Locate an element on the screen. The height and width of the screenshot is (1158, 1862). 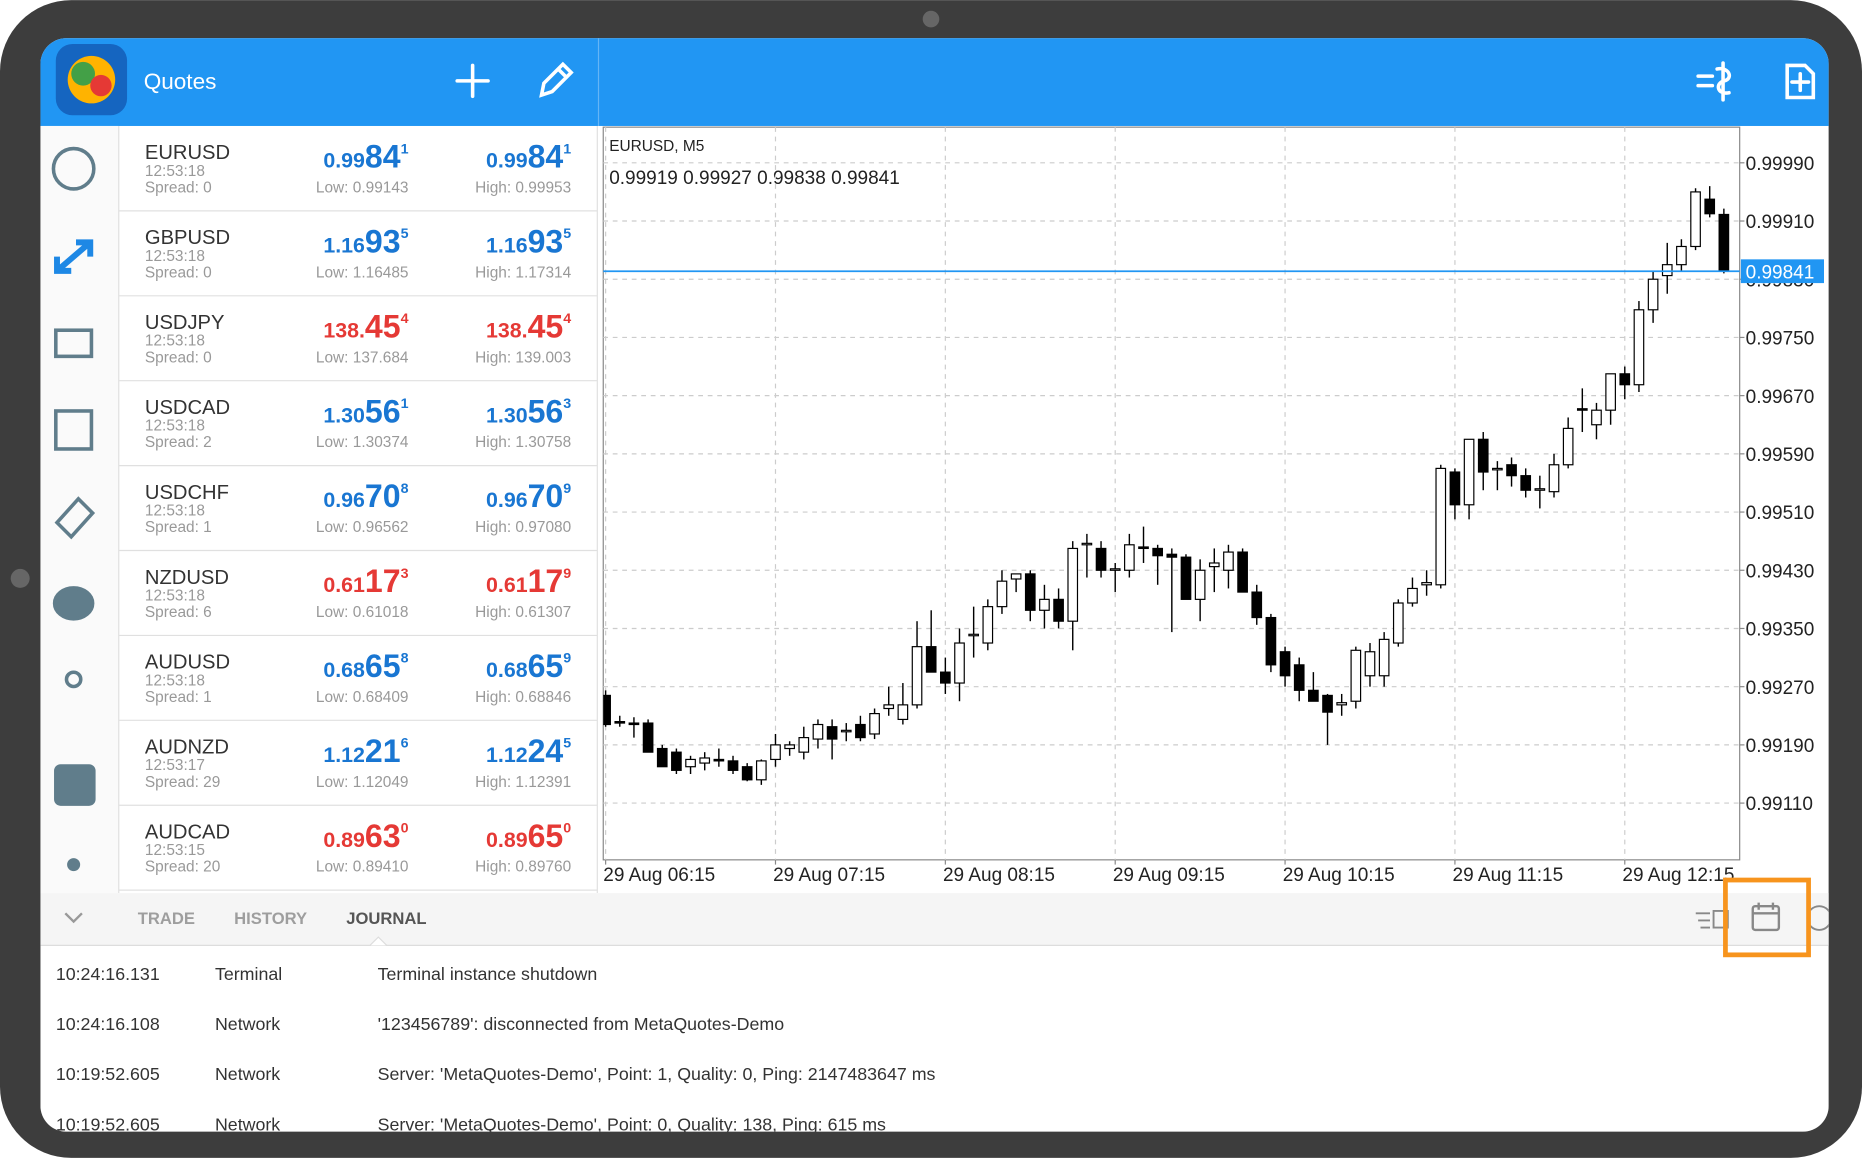
bid-price: 0.96708 is located at coordinates (365, 496).